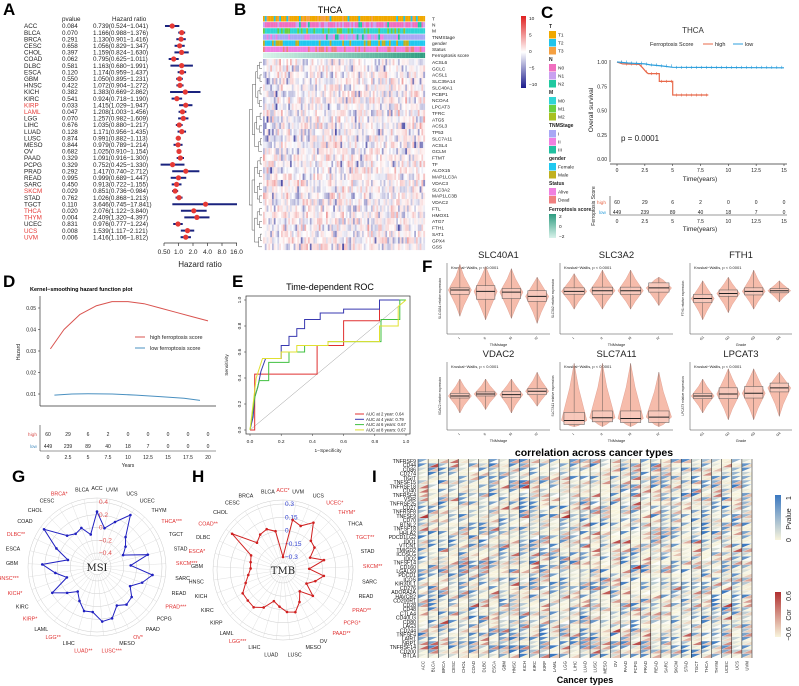 The height and width of the screenshot is (686, 799). What do you see at coordinates (499, 441) in the screenshot?
I see `x-axis-label: TNMstage` at bounding box center [499, 441].